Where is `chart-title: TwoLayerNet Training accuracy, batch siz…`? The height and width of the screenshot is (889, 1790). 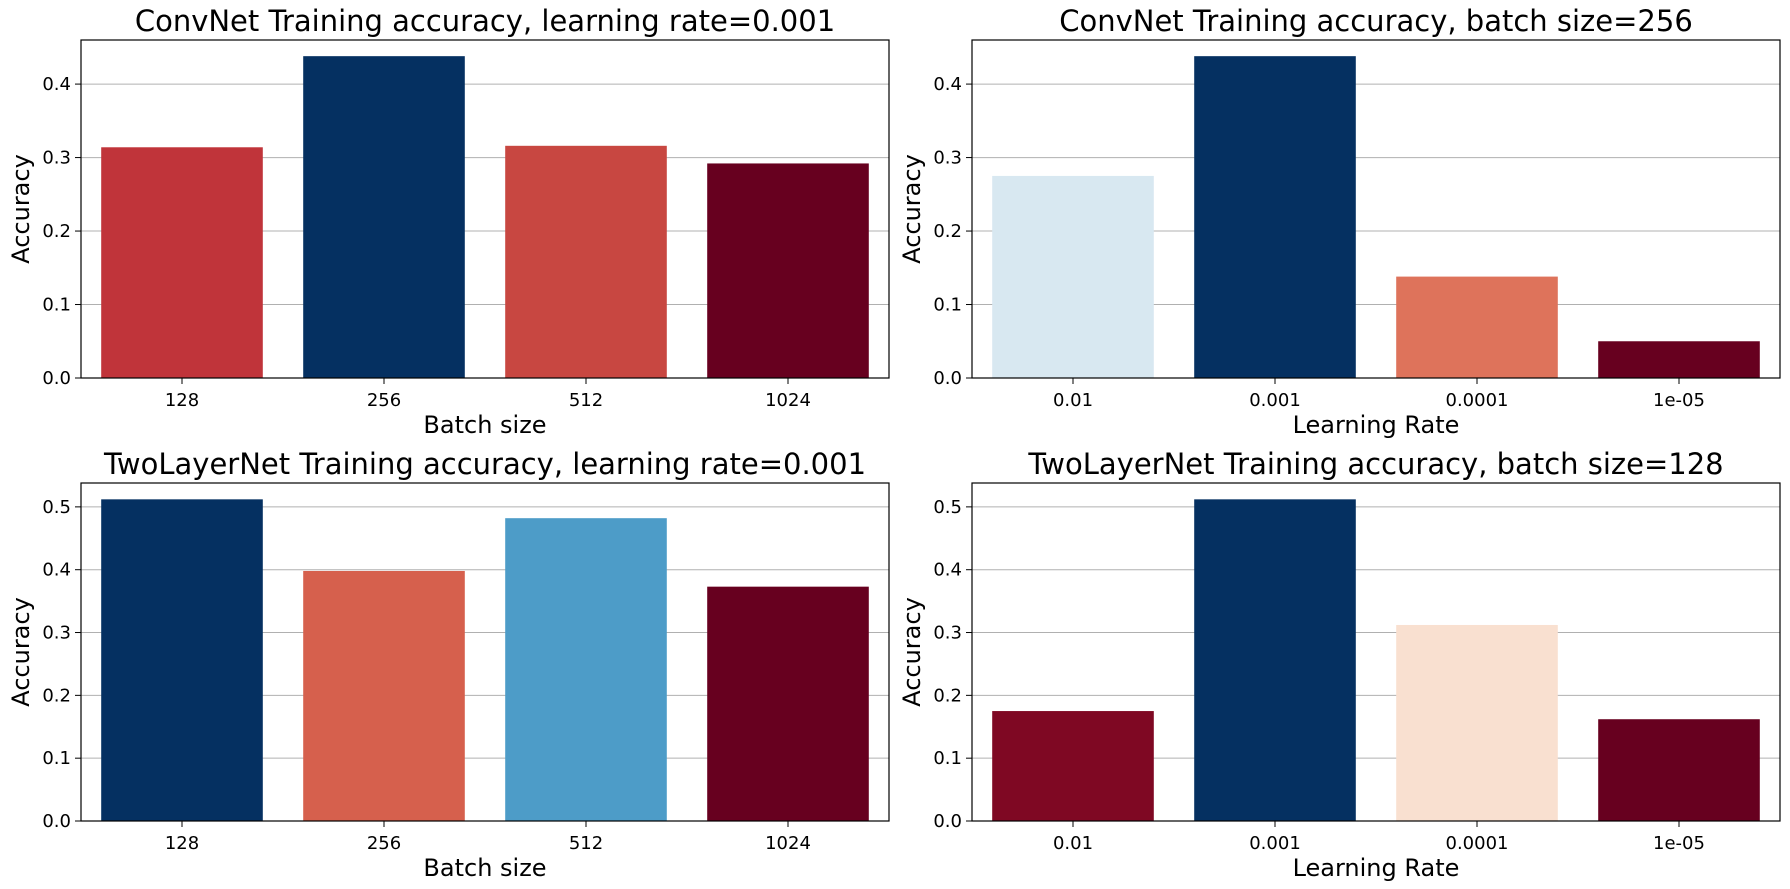 chart-title: TwoLayerNet Training accuracy, batch siz… is located at coordinates (1375, 464).